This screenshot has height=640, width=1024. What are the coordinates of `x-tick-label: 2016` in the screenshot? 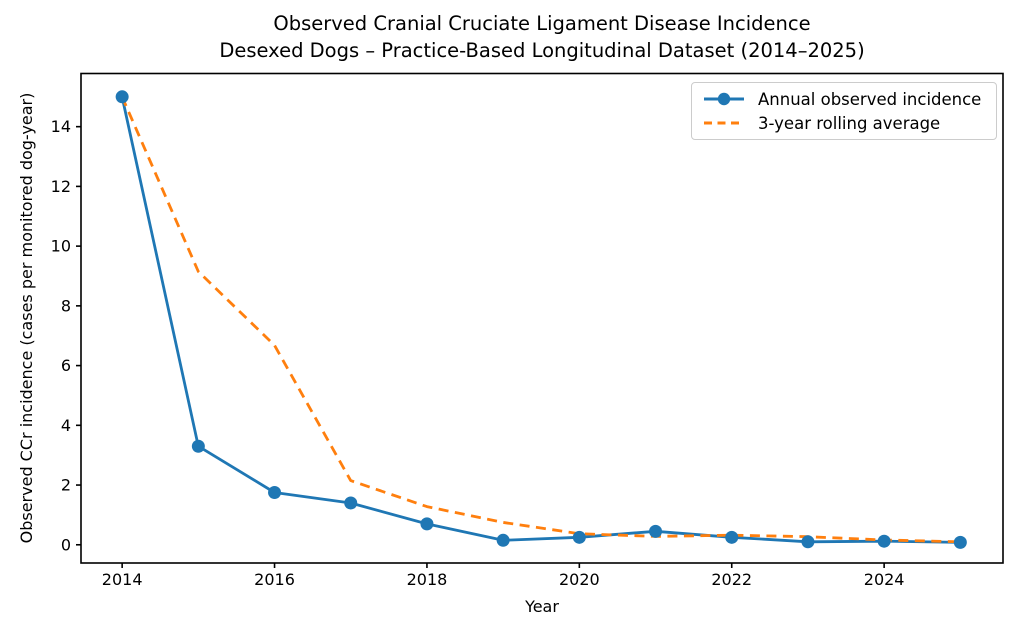 It's located at (274, 579).